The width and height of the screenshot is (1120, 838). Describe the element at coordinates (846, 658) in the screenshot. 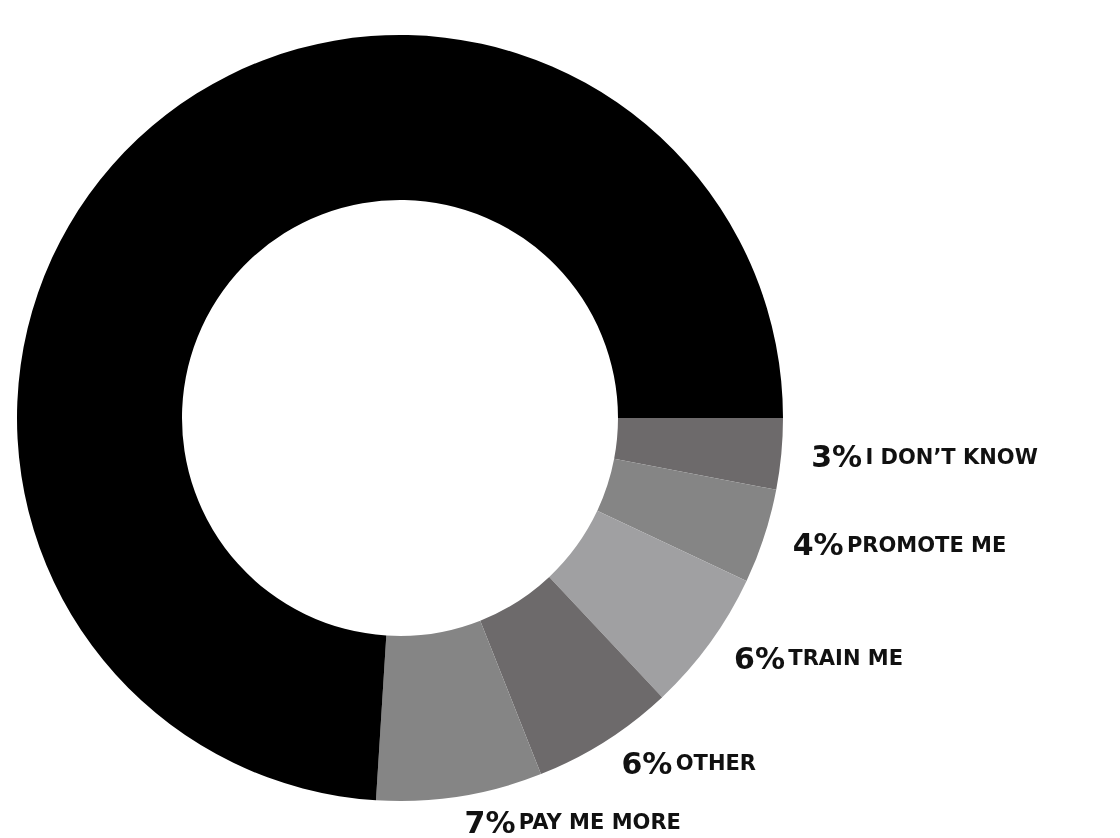

I see `slice-label: TRAIN ME` at that location.